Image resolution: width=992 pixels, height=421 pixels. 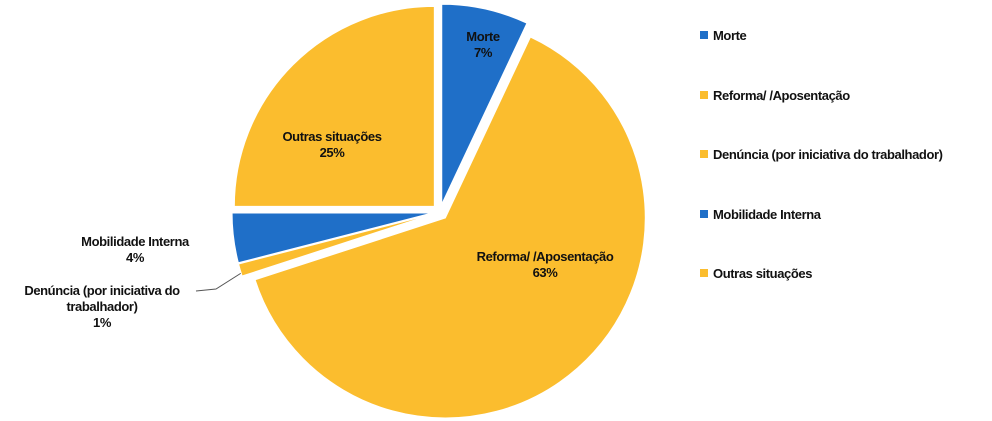 I want to click on legend-entry: Morte, so click(x=723, y=35).